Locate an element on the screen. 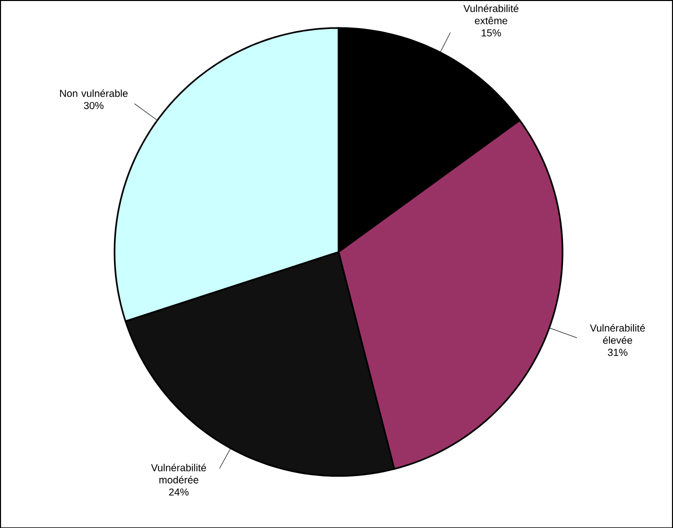 The height and width of the screenshot is (528, 673). slice-label: Vulnérabilité modérée is located at coordinates (178, 474).